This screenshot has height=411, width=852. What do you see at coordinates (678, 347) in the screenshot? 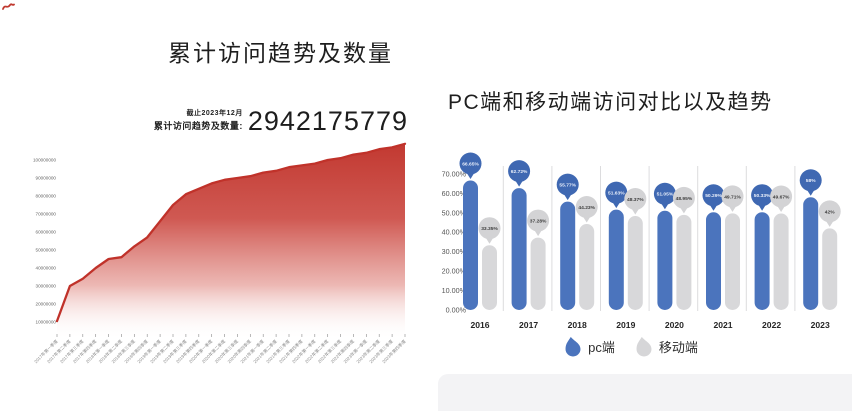
I see `legend-label-mobile: 移动端` at bounding box center [678, 347].